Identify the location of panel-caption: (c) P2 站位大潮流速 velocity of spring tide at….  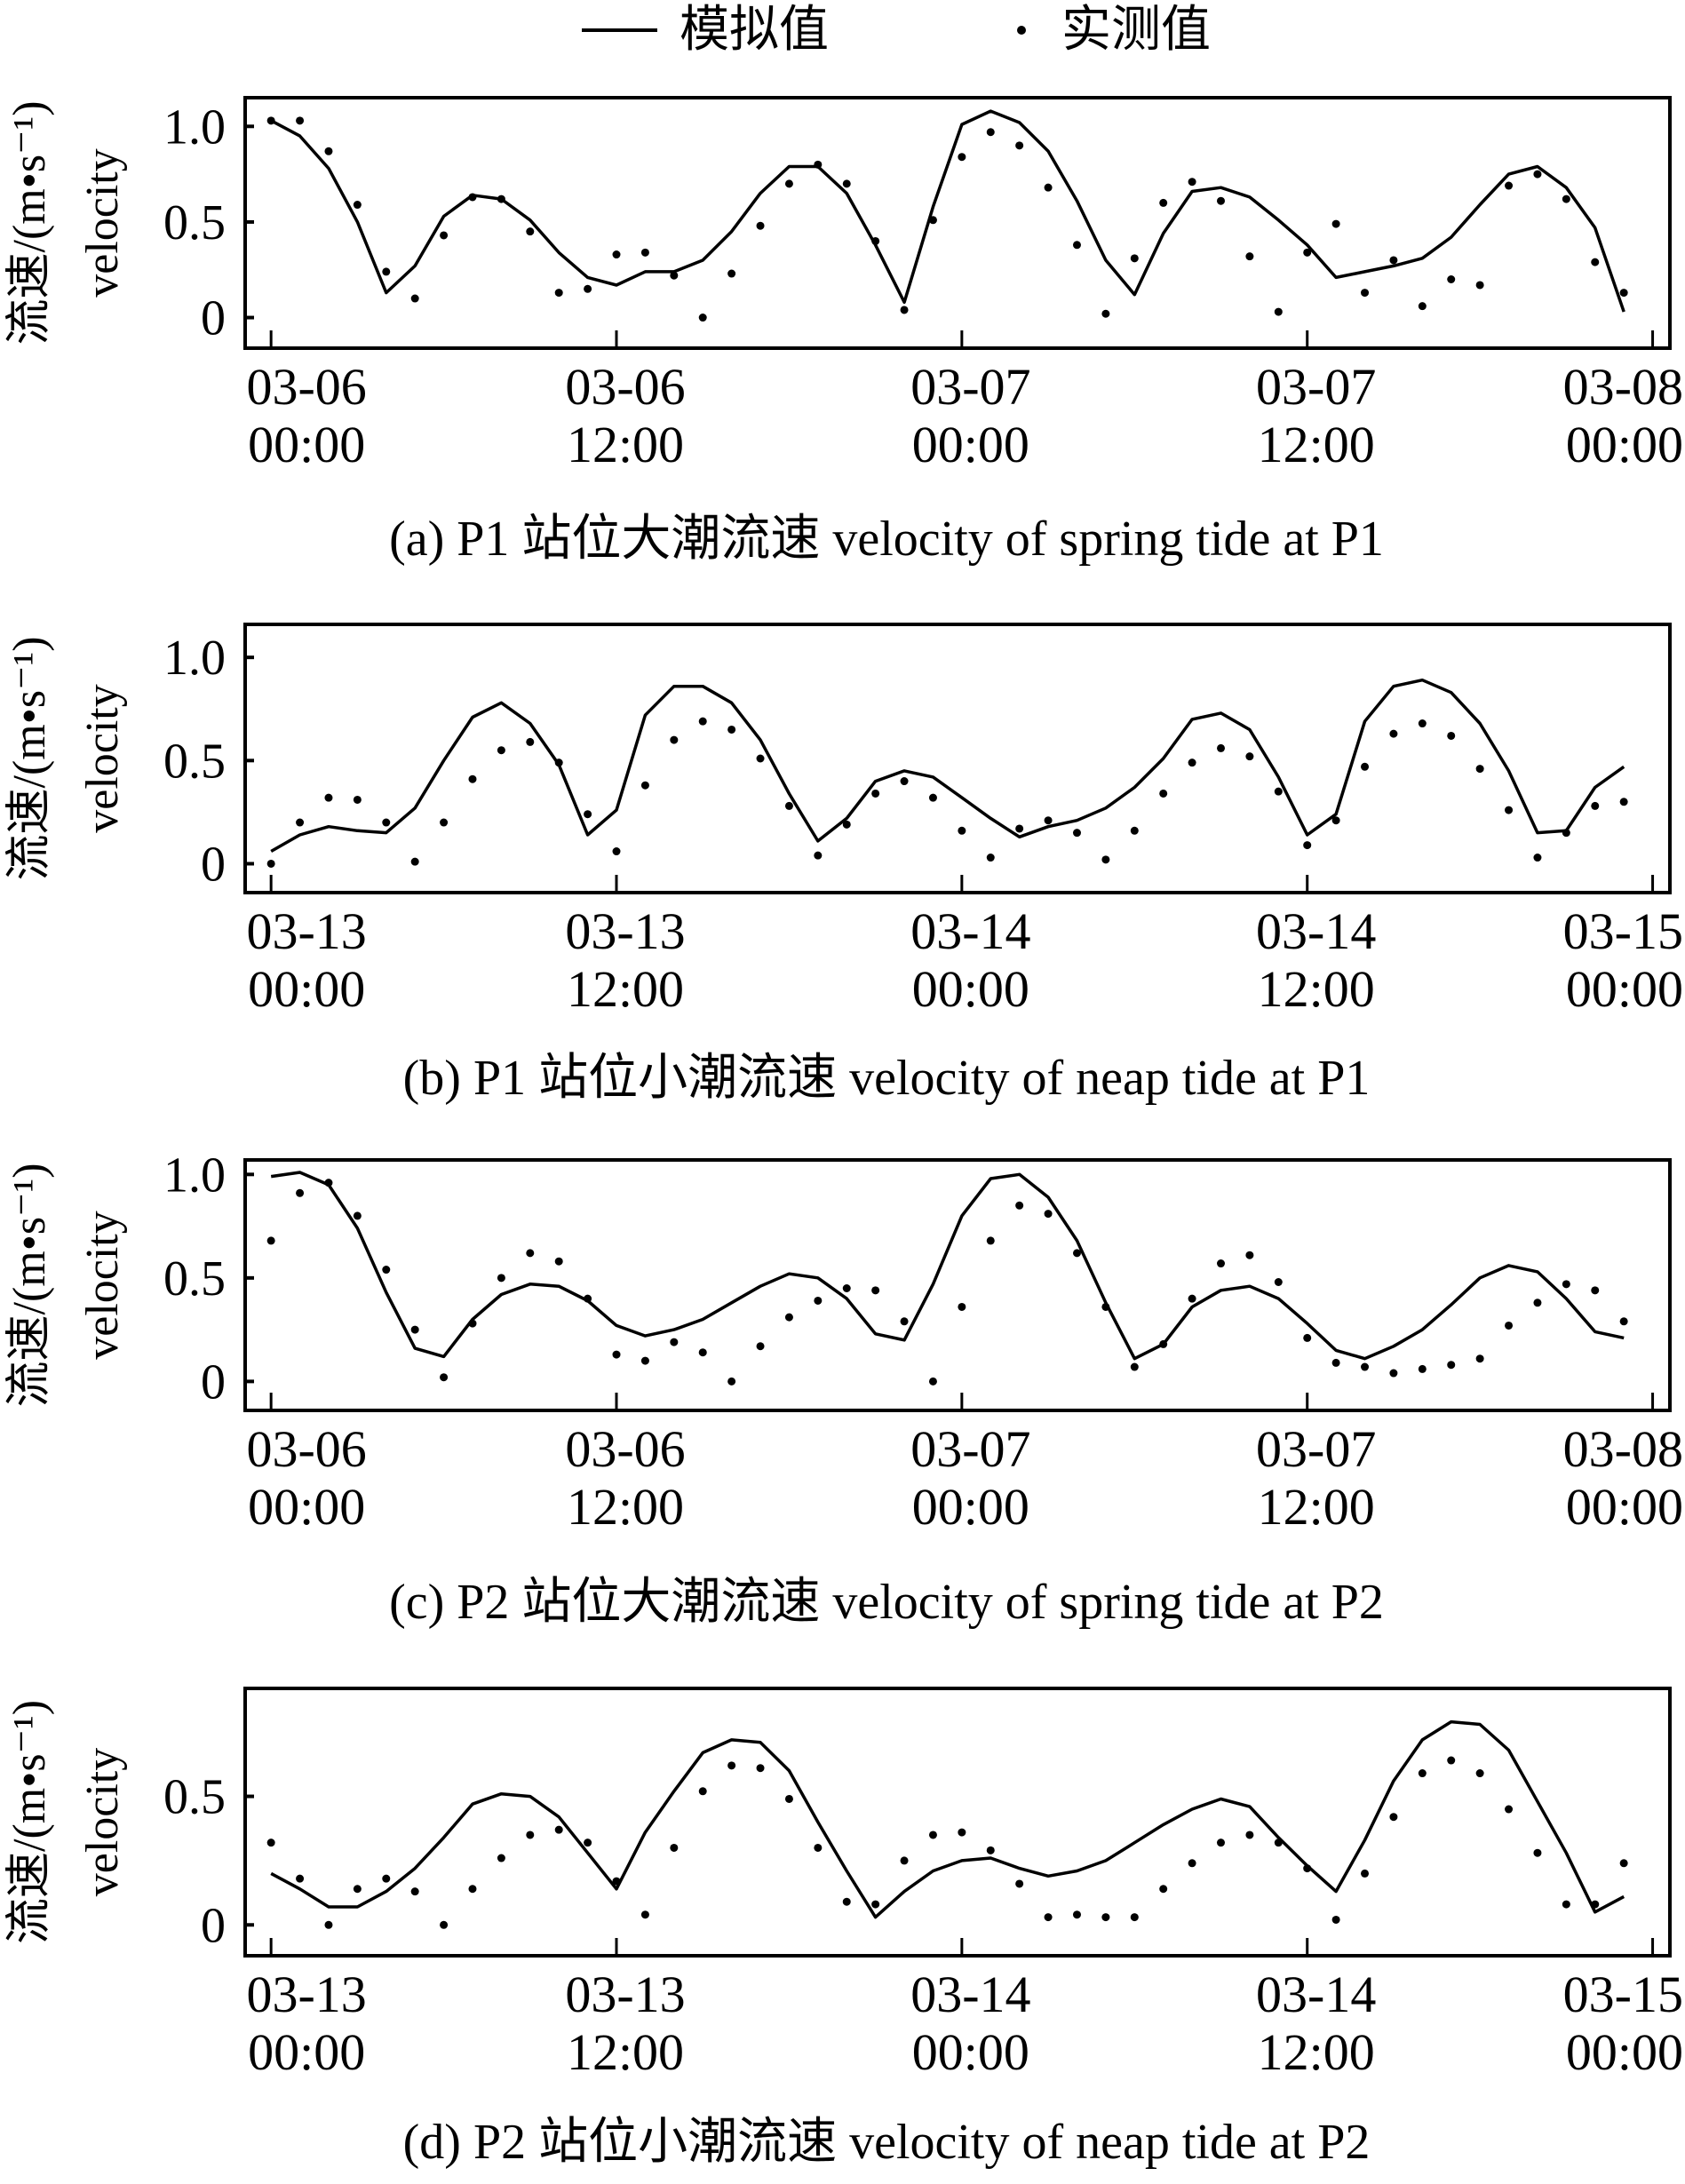
(886, 1602).